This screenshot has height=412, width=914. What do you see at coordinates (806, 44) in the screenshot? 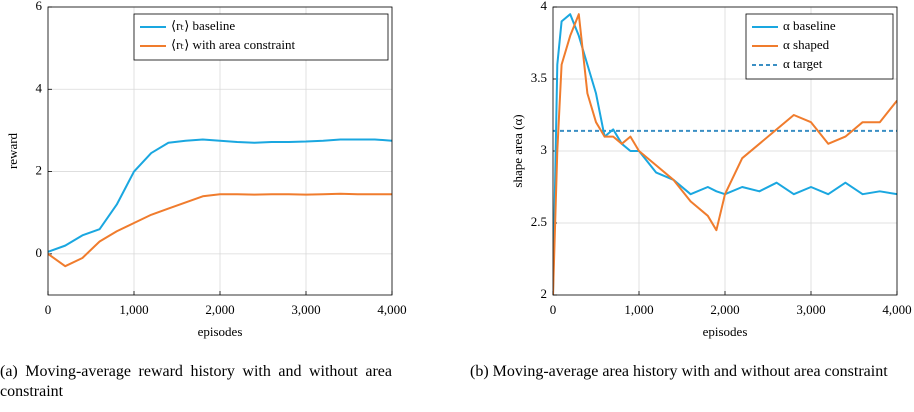
I see `legend-label: α shaped` at bounding box center [806, 44].